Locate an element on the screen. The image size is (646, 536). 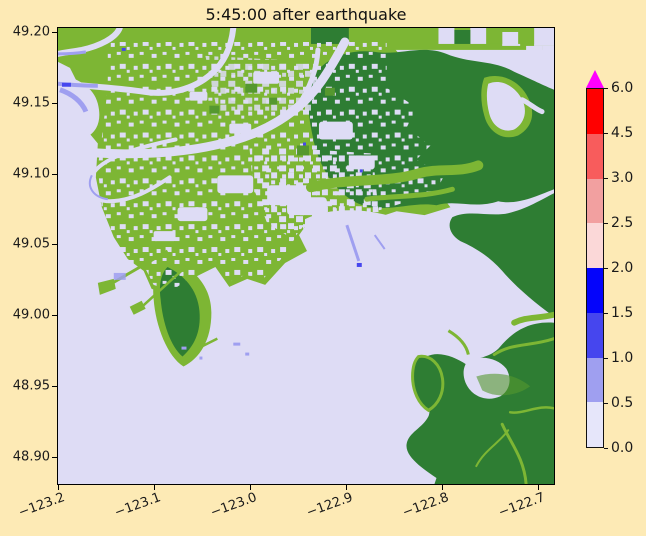
y-tick-label: 48.90 is located at coordinates (31, 457).